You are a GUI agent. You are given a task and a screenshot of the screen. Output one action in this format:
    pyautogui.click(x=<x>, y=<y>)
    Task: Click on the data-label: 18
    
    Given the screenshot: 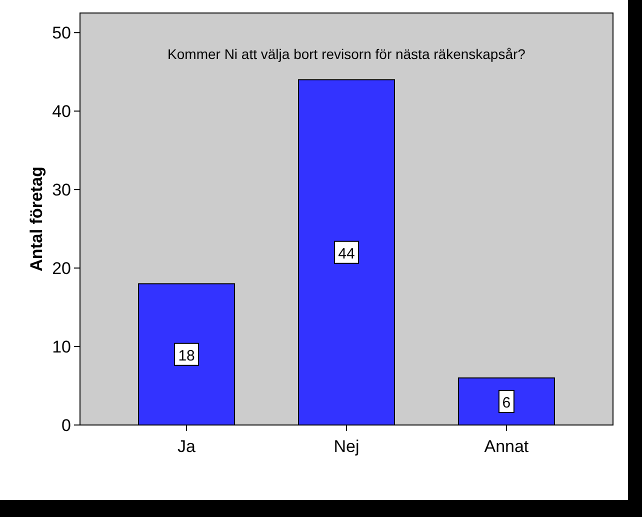 What is the action you would take?
    pyautogui.click(x=186, y=355)
    